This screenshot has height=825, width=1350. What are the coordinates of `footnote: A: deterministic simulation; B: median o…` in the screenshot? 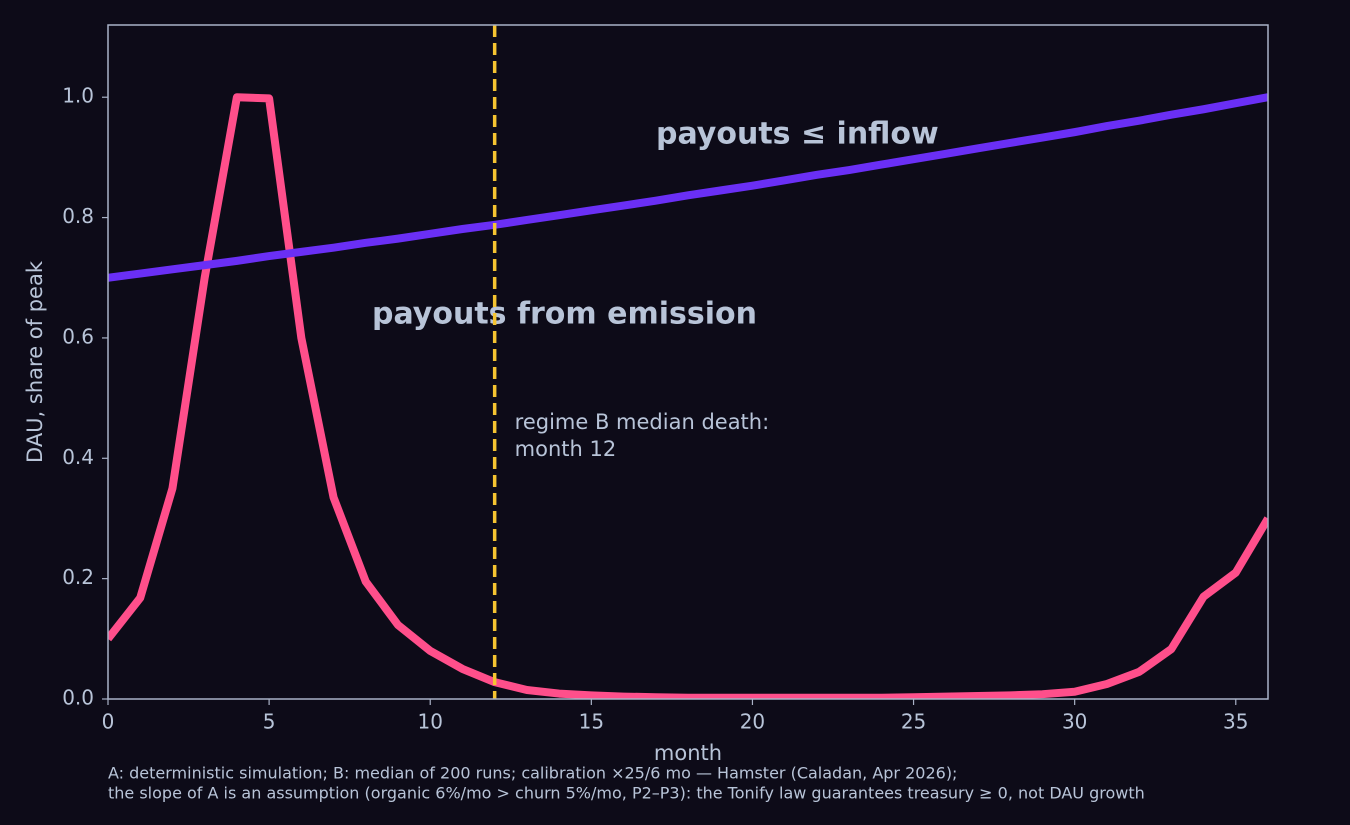 It's located at (532, 773).